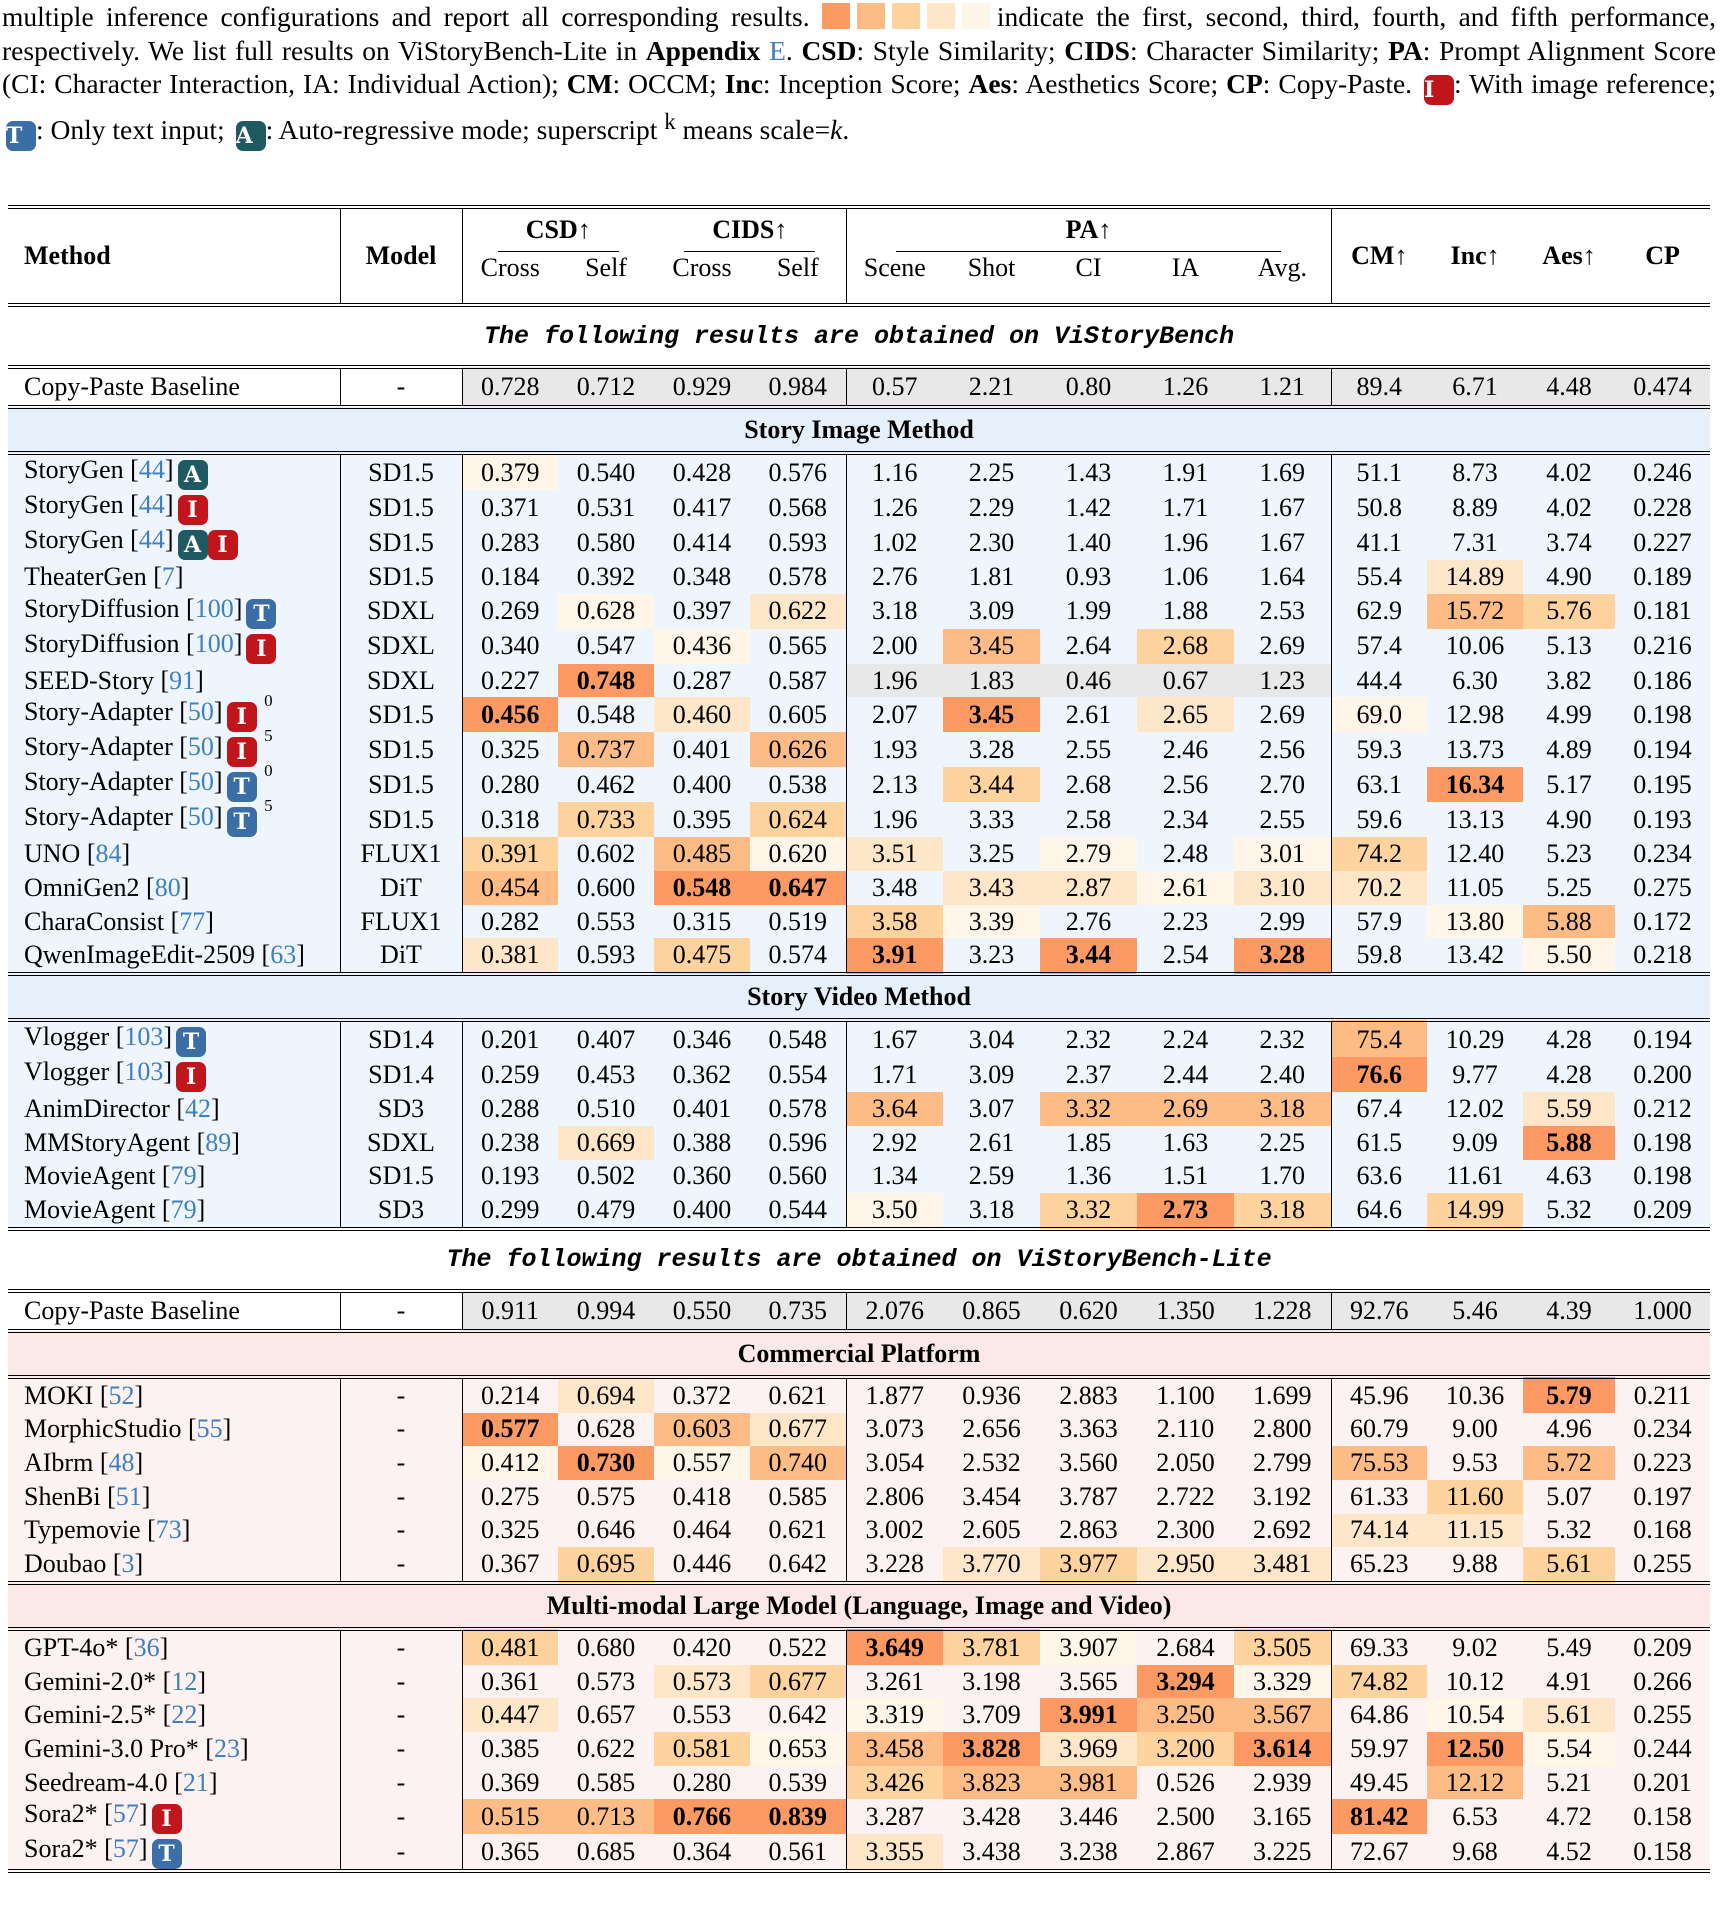 The height and width of the screenshot is (1915, 1720). What do you see at coordinates (1662, 887) in the screenshot?
I see `value-cell: 0.275` at bounding box center [1662, 887].